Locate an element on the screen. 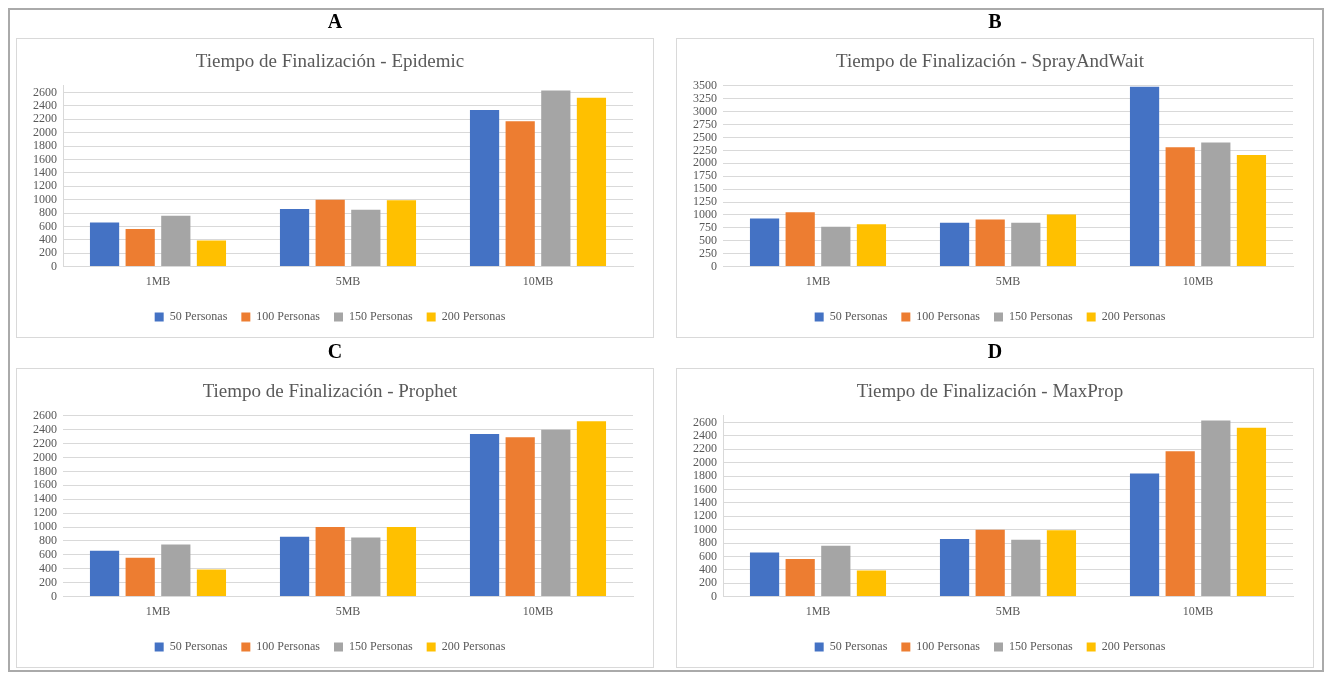 The width and height of the screenshot is (1335, 681). y-tick-label: 2250 is located at coordinates (705, 149).